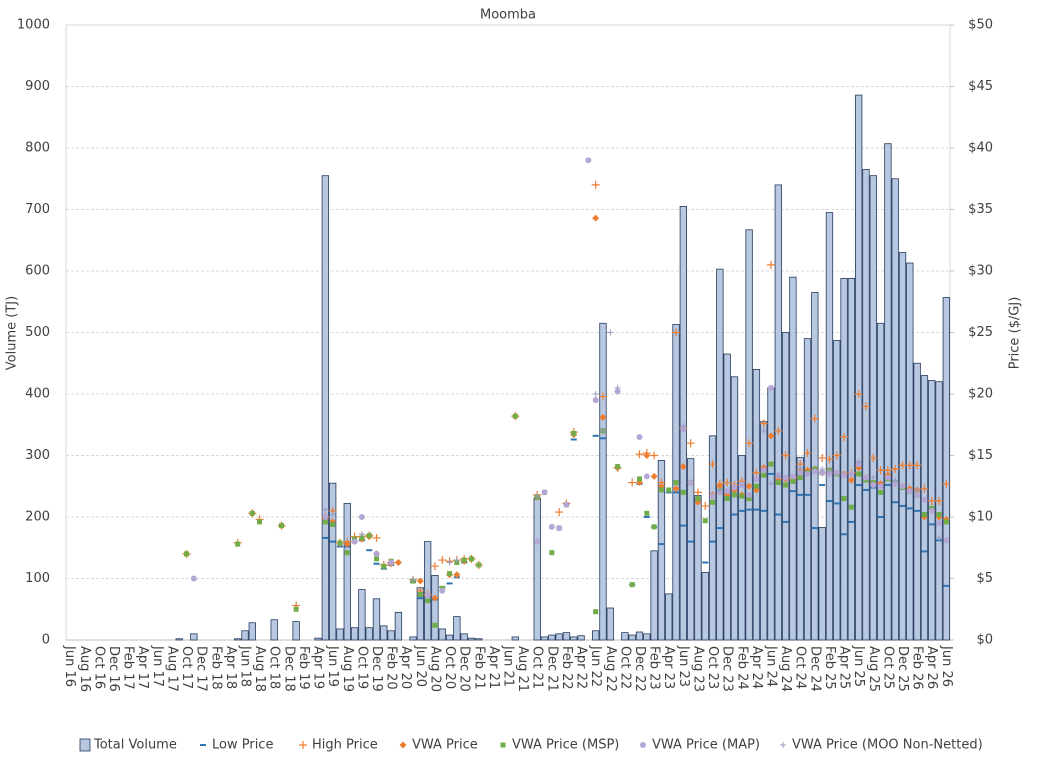  I want to click on y-tick-label: 200, so click(37, 517).